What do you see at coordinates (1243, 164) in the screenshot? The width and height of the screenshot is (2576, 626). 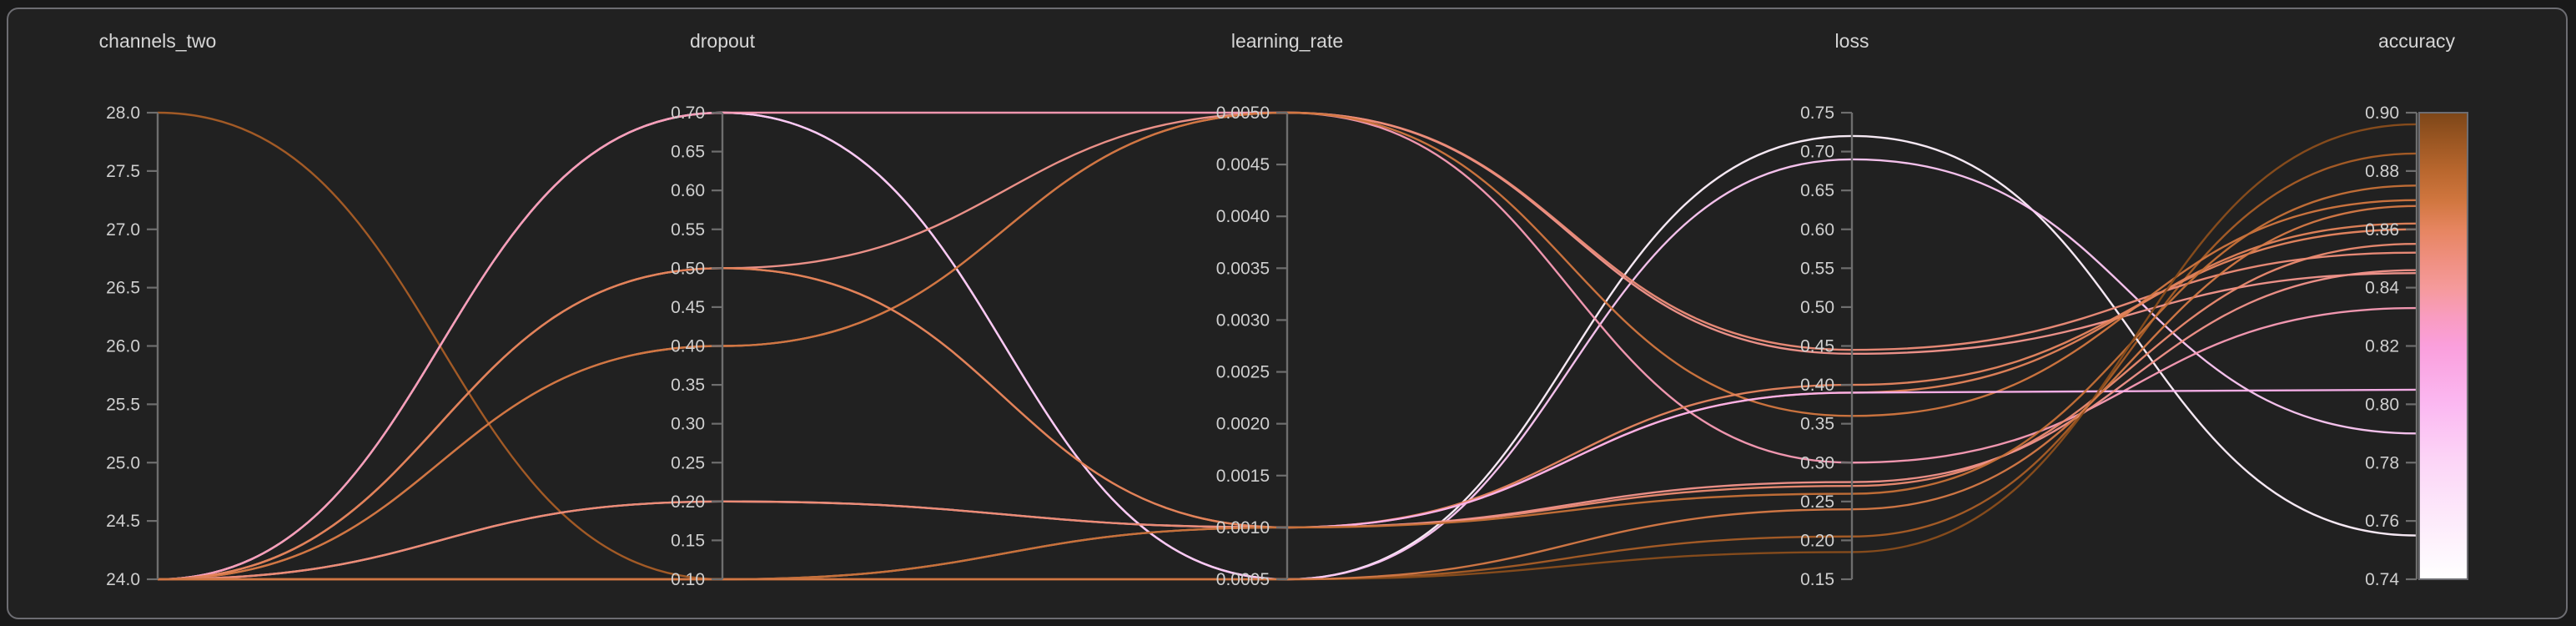 I see `tick-label: 0.0045` at bounding box center [1243, 164].